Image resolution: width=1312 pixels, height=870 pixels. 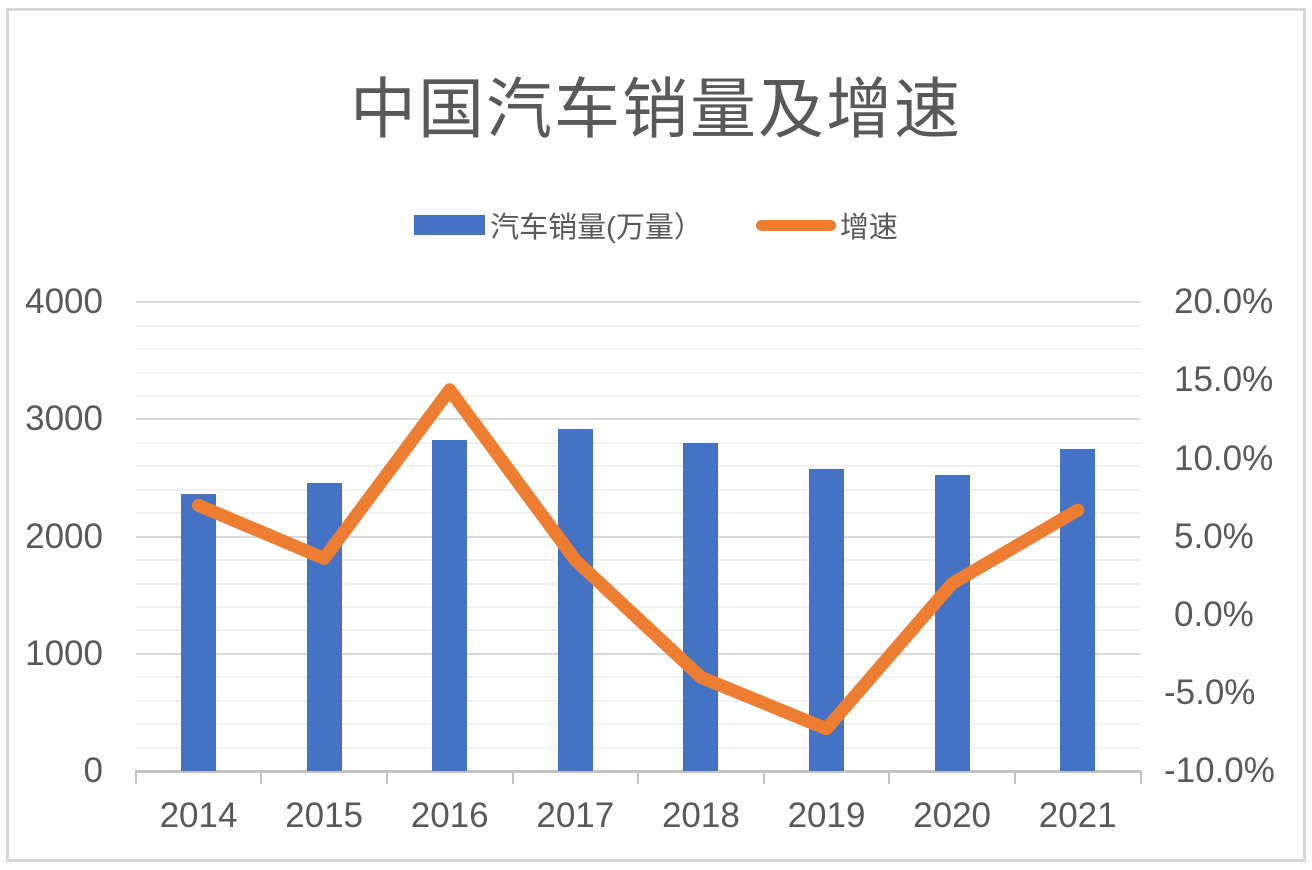 I want to click on x-axis-label: 2015, so click(x=324, y=815).